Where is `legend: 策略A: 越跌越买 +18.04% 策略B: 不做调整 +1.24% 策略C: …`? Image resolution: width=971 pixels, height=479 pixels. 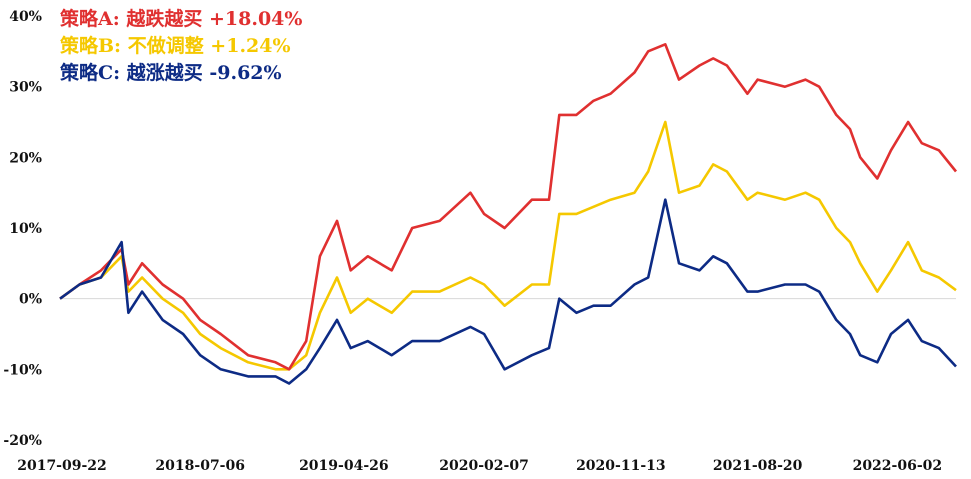 legend: 策略A: 越跌越买 +18.04% 策略B: 不做调整 +1.24% 策略C: … is located at coordinates (181, 45).